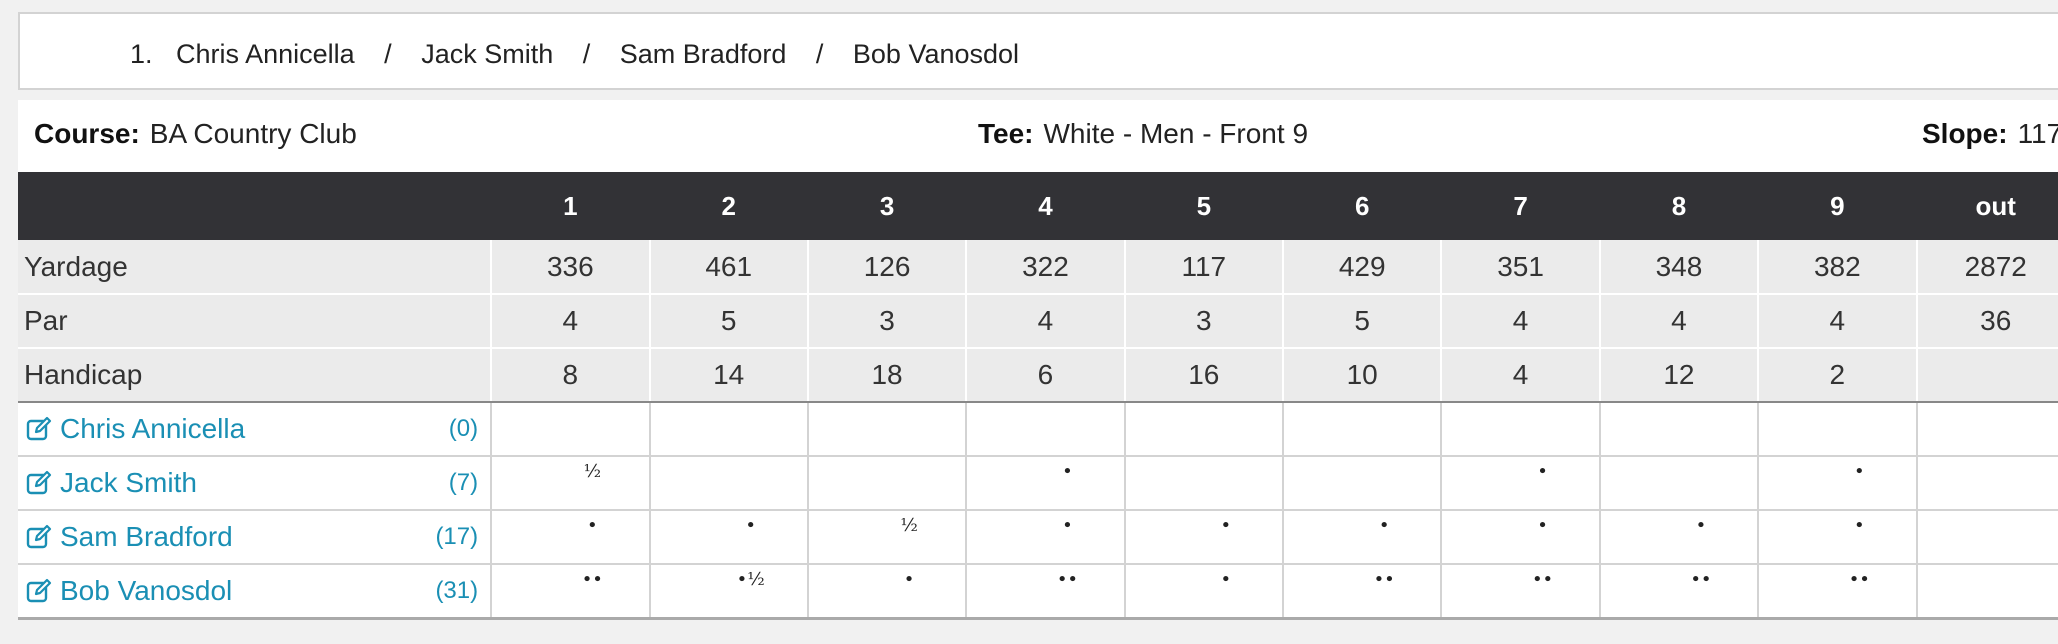 The height and width of the screenshot is (644, 2058). Describe the element at coordinates (255, 375) in the screenshot. I see `row-label: Handicap` at that location.